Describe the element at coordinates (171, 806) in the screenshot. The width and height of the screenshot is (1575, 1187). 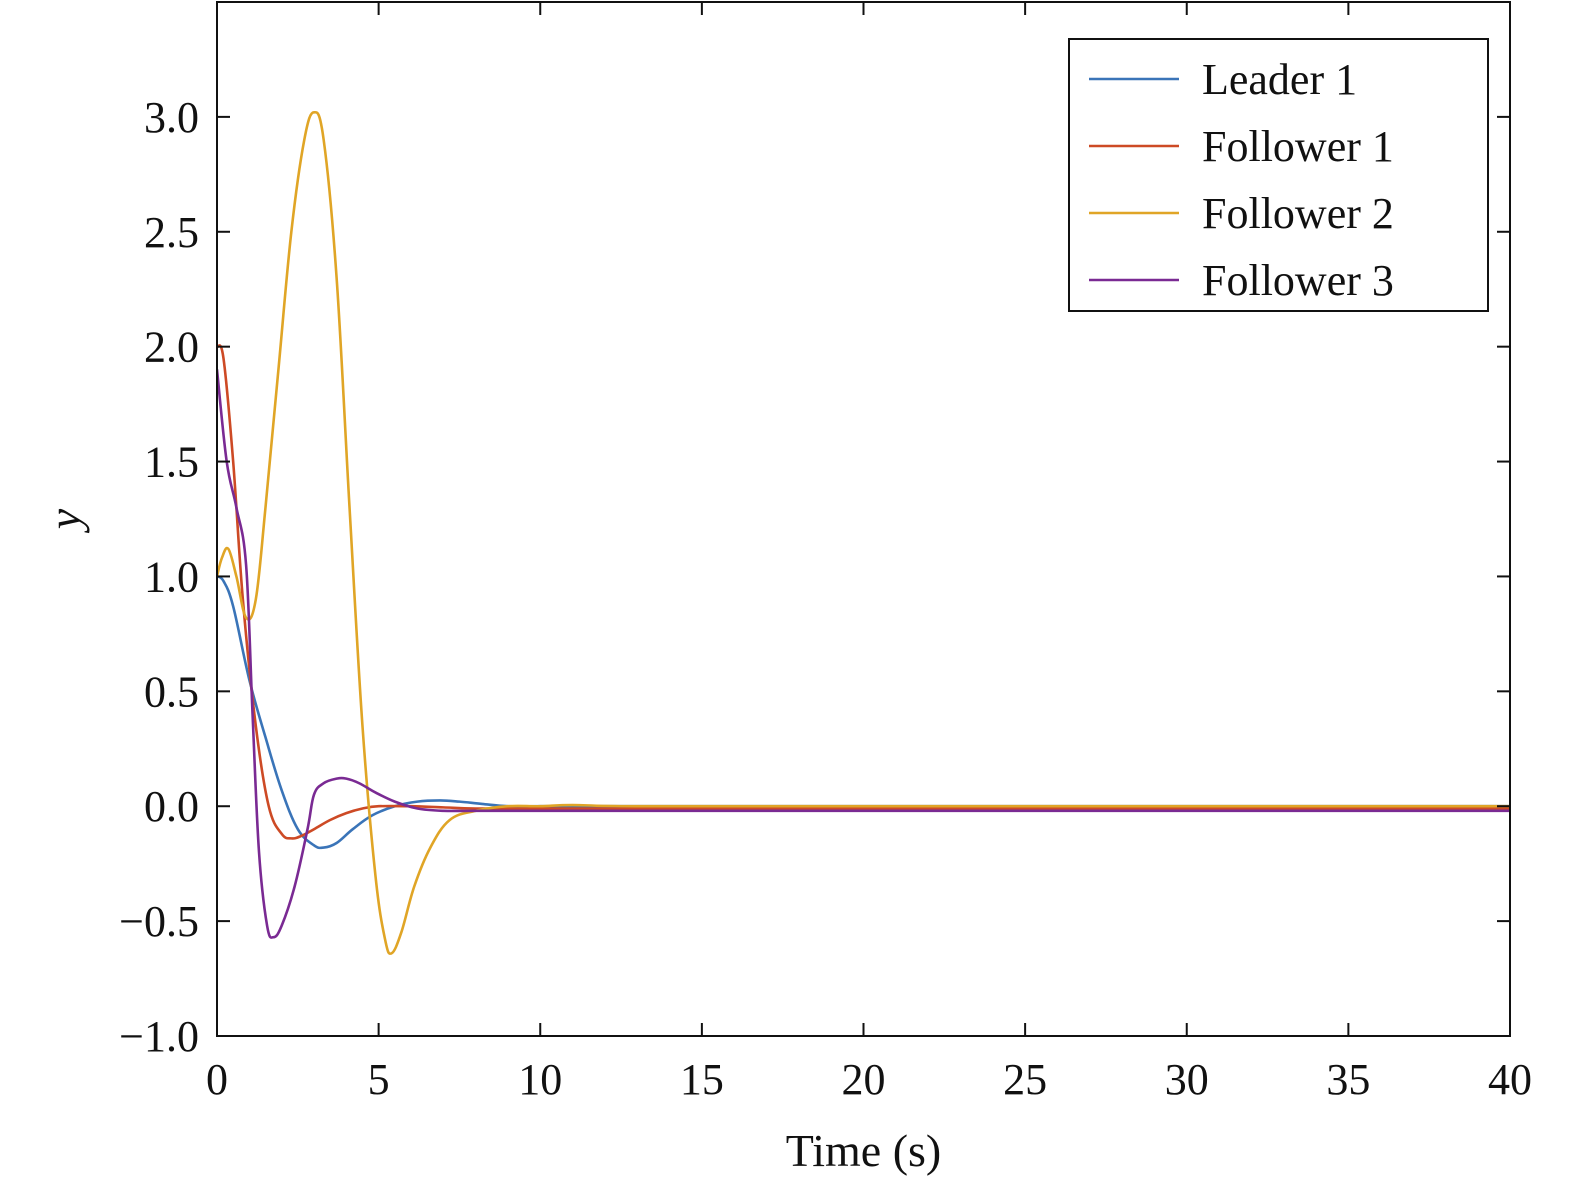
I see `y-tick-label: 0.0` at that location.